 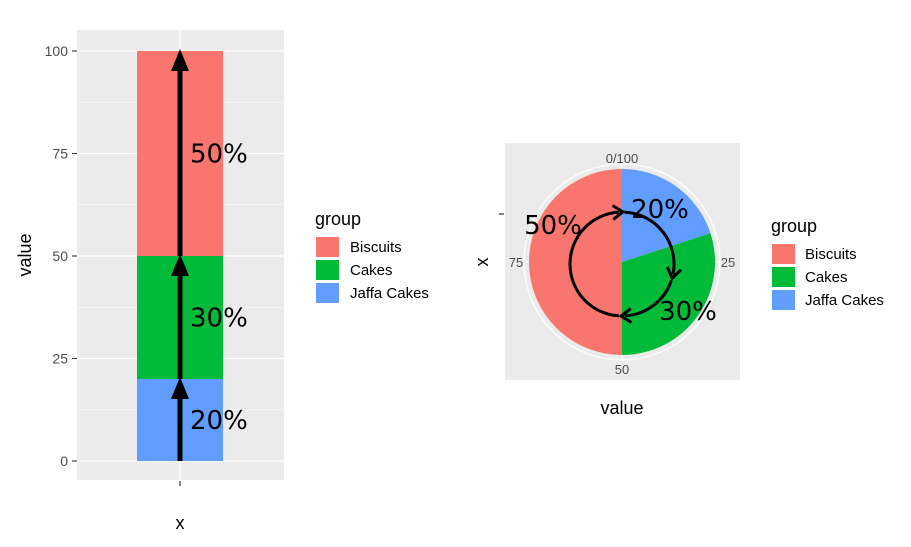 What do you see at coordinates (622, 369) in the screenshot?
I see `pie-angle-tick-label: 50` at bounding box center [622, 369].